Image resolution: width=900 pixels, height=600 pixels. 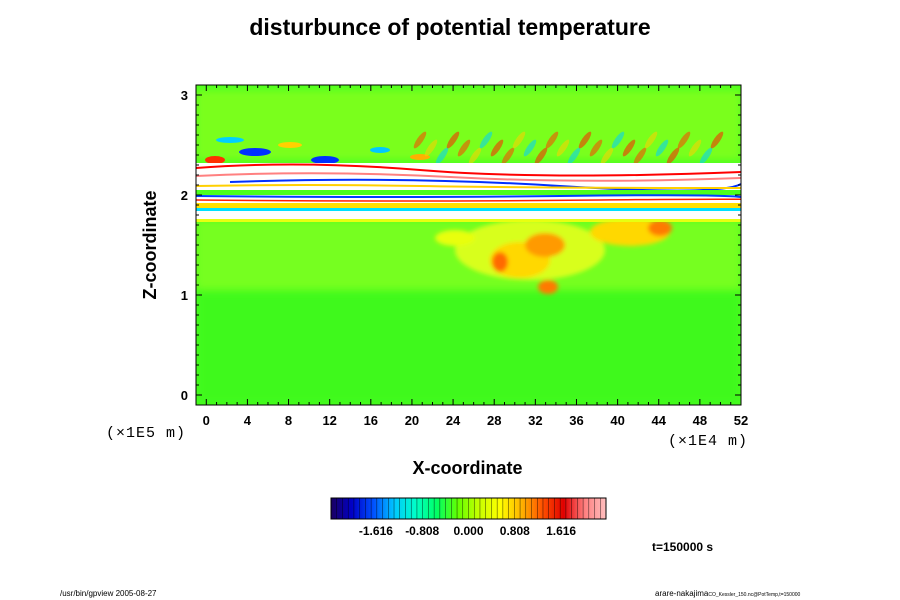 I want to click on warm-plume, so click(x=553, y=256).